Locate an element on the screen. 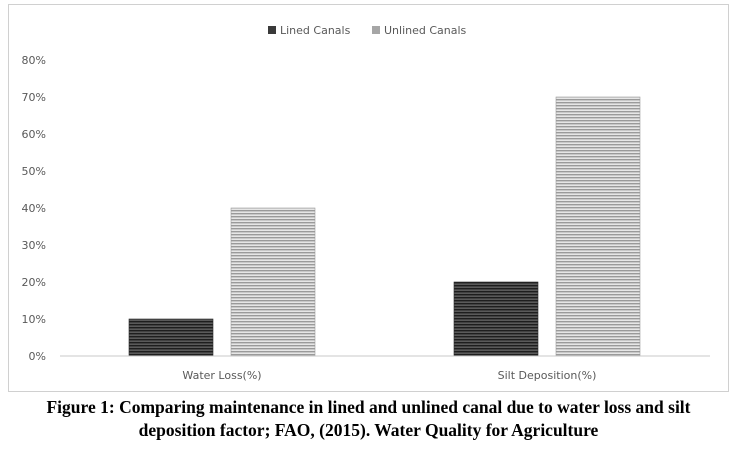  y-tick-label: 10% is located at coordinates (34, 319).